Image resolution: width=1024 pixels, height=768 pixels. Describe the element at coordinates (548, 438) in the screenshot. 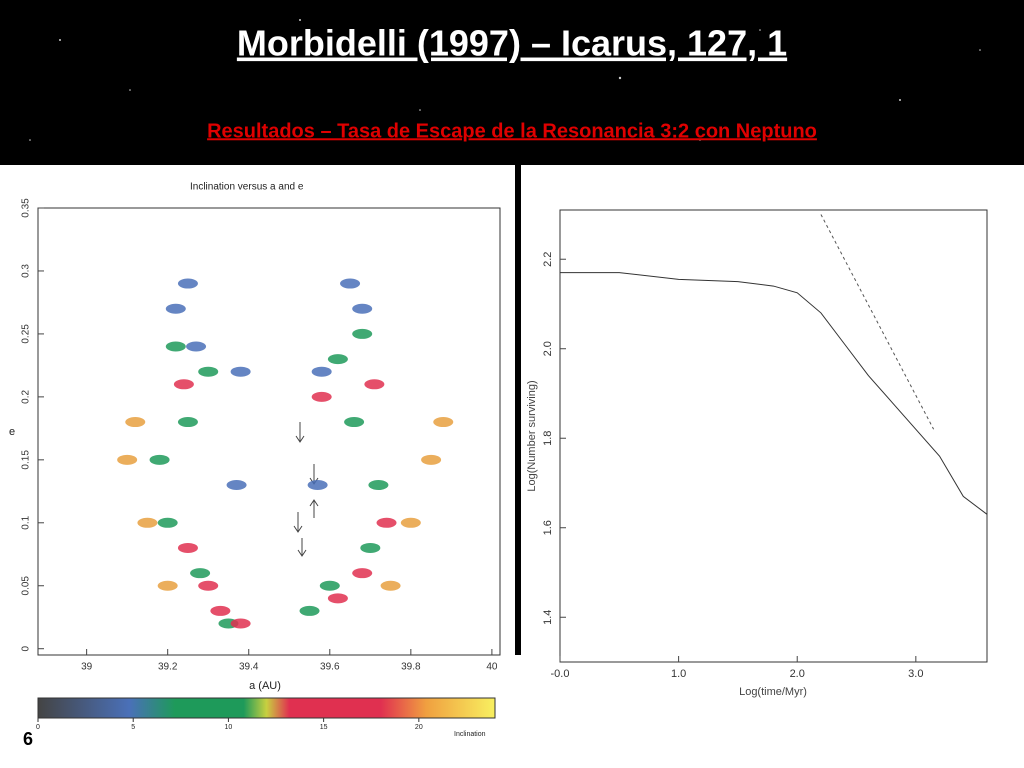

I see `y-tick-label: 1.8` at that location.